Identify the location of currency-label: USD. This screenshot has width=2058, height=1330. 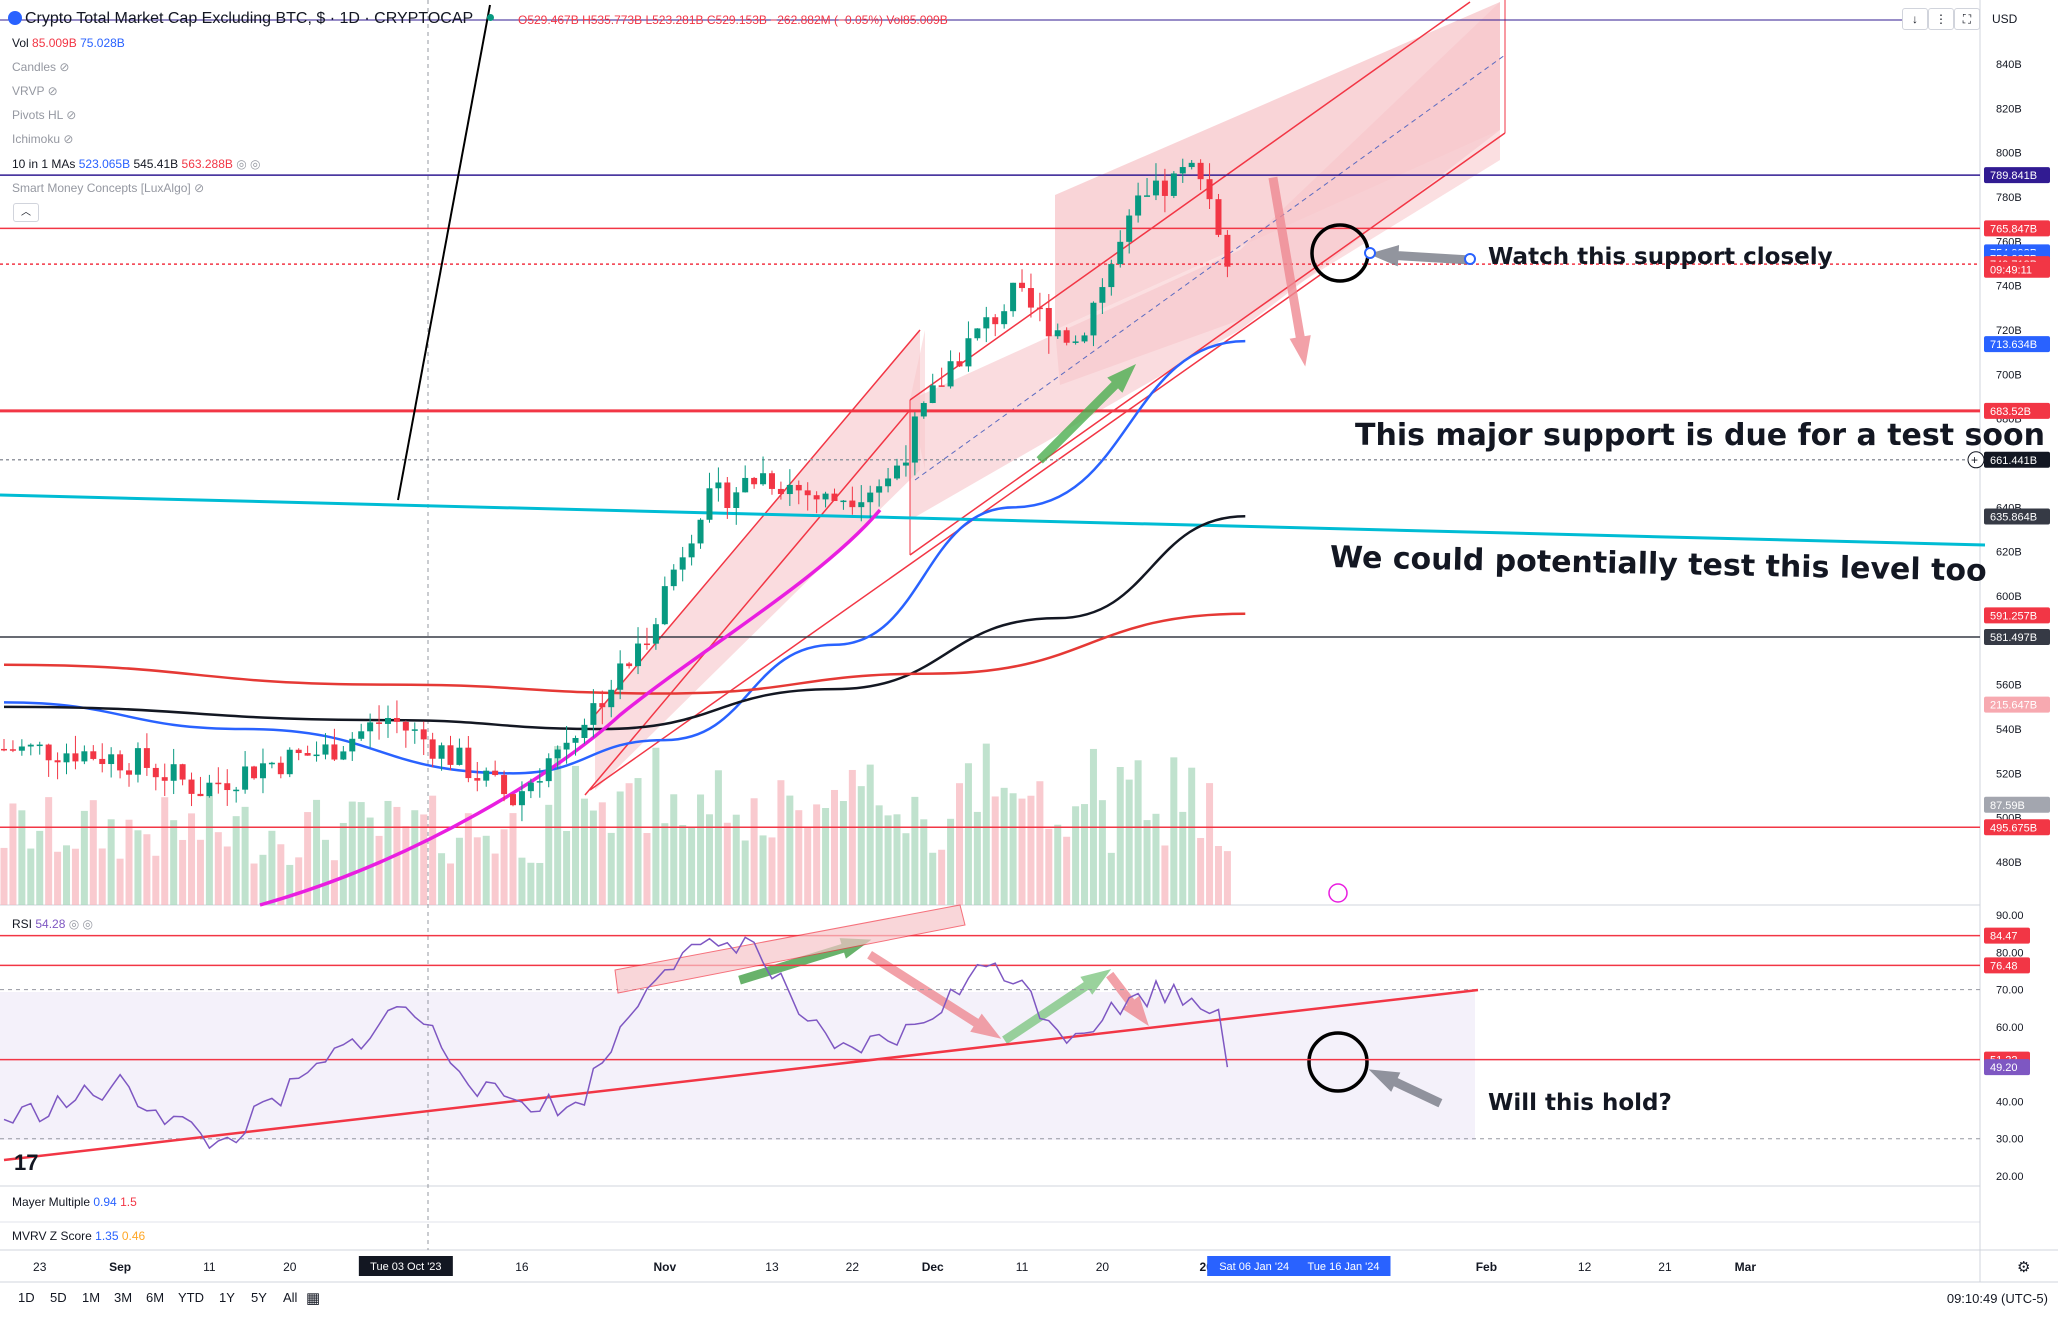
(2005, 19).